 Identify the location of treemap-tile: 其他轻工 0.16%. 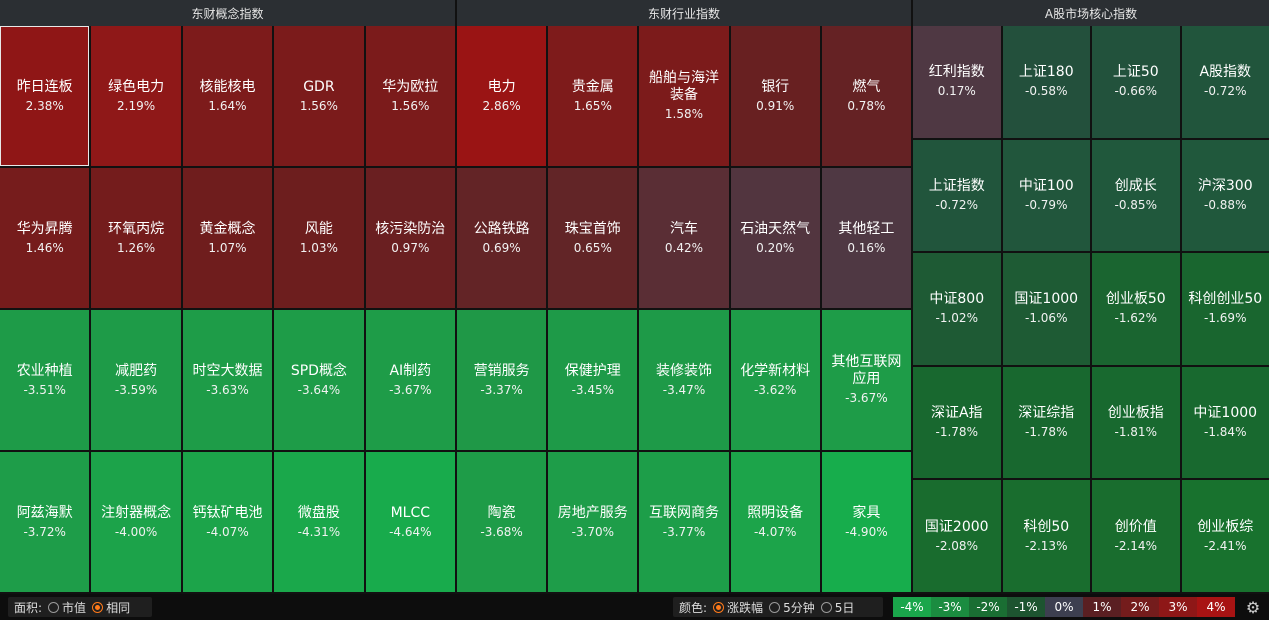
(866, 238).